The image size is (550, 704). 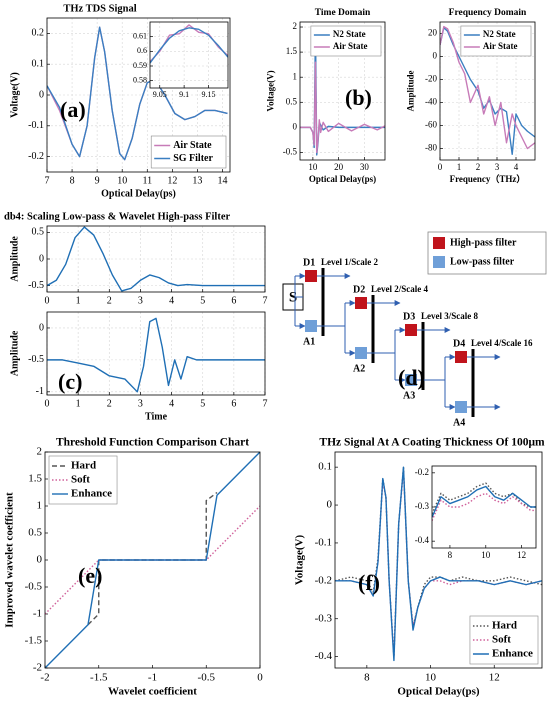 I want to click on detail-label: D2, so click(x=359, y=289).